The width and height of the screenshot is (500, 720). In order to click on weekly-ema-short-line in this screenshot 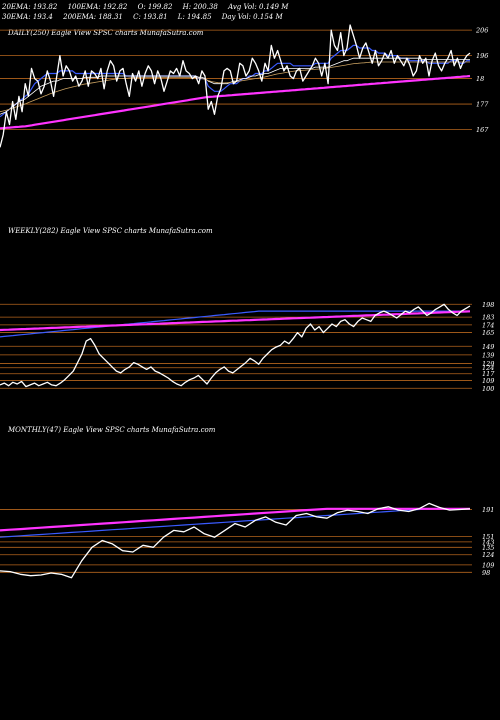, I will do `click(235, 324)`.